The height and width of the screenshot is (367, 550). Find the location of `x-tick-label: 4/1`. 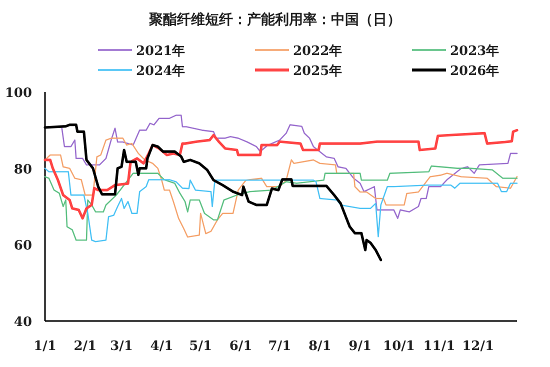

x-tick-label: 4/1 is located at coordinates (162, 346).